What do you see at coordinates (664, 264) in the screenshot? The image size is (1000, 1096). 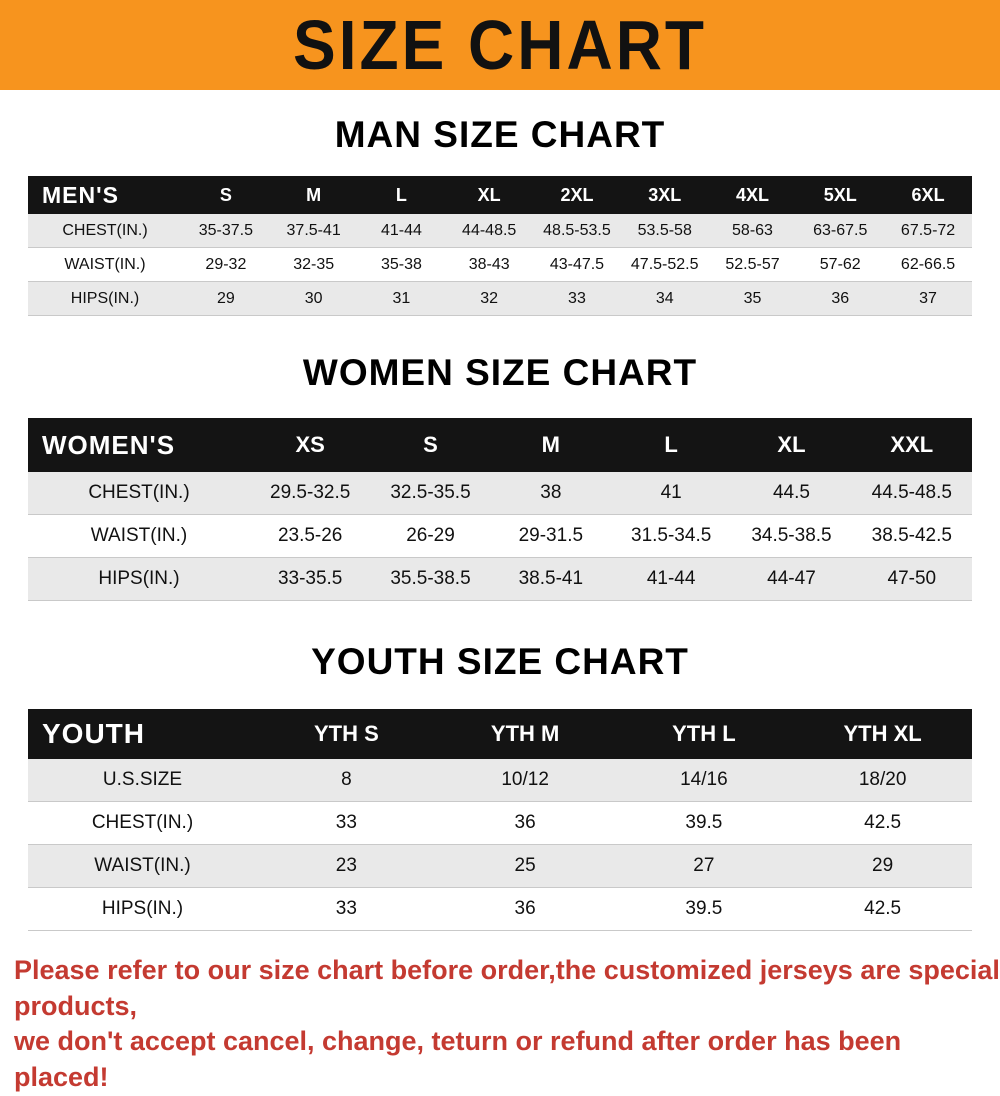 I see `cell-value: 47.5-52.5` at bounding box center [664, 264].